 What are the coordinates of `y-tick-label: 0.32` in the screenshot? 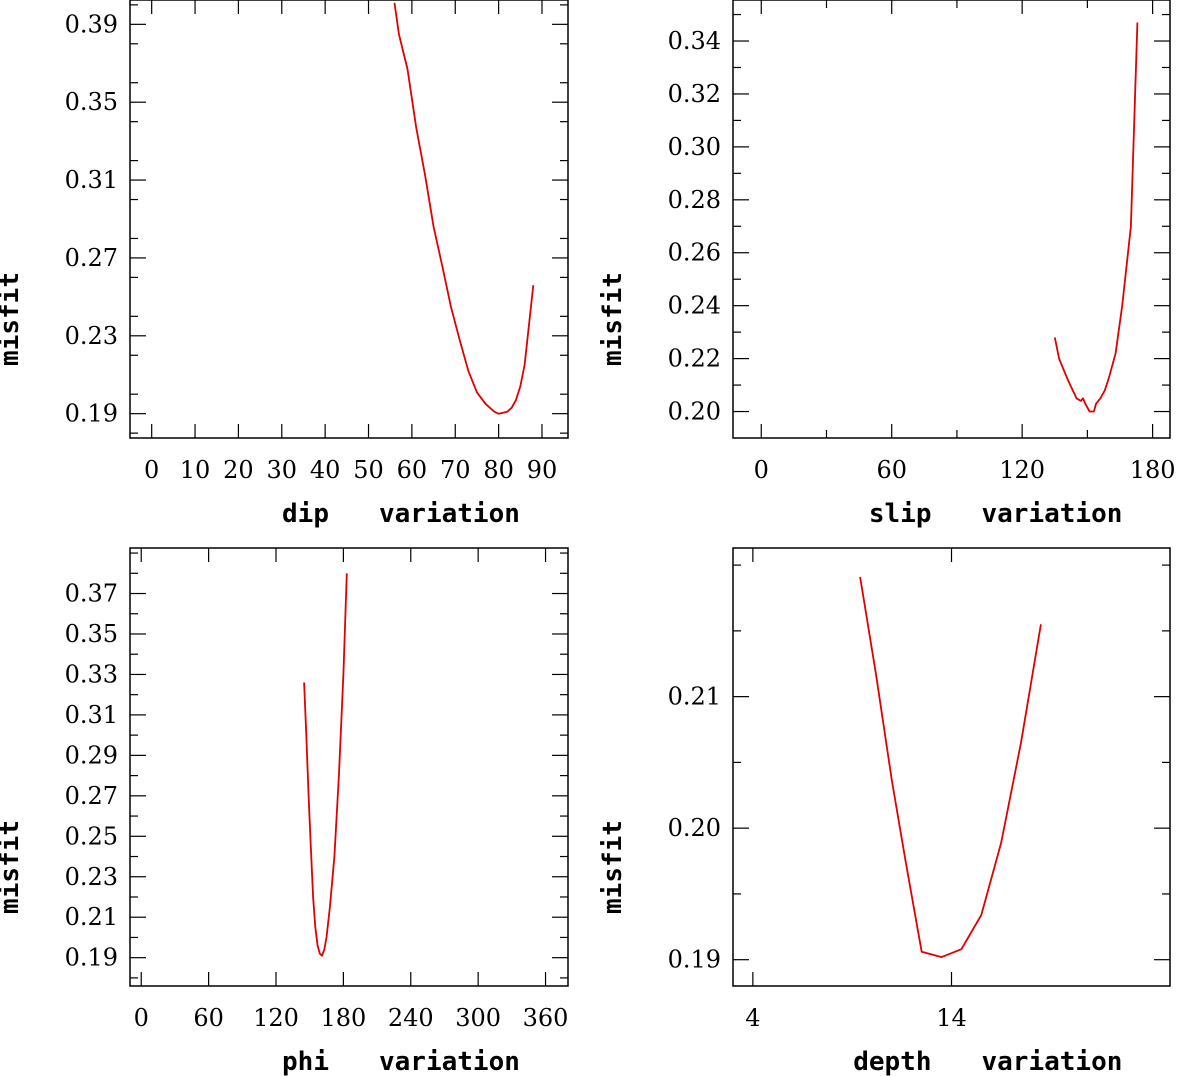 It's located at (694, 94).